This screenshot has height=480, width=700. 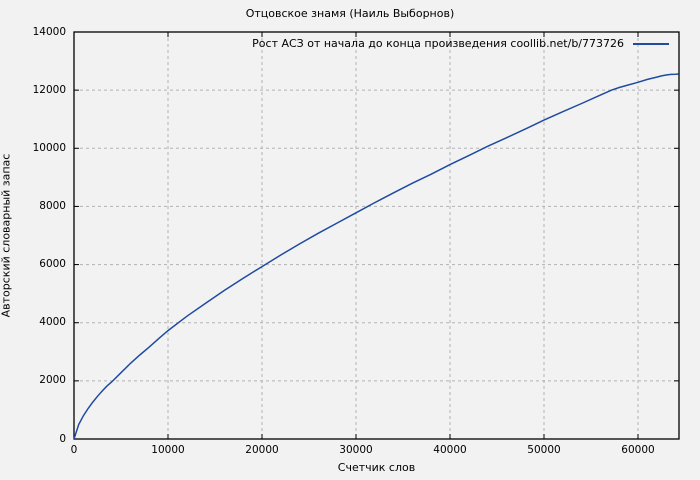 What do you see at coordinates (356, 450) in the screenshot?
I see `x-tick-label: 30000` at bounding box center [356, 450].